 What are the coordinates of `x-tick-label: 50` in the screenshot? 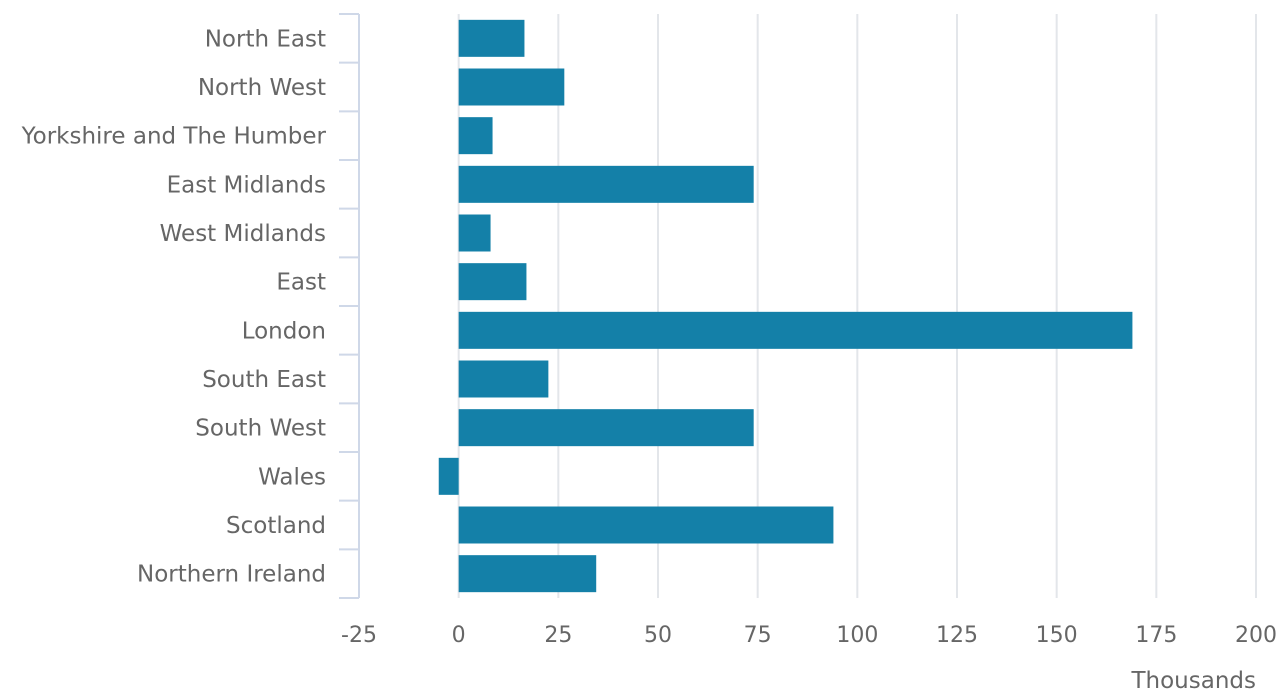 It's located at (658, 635).